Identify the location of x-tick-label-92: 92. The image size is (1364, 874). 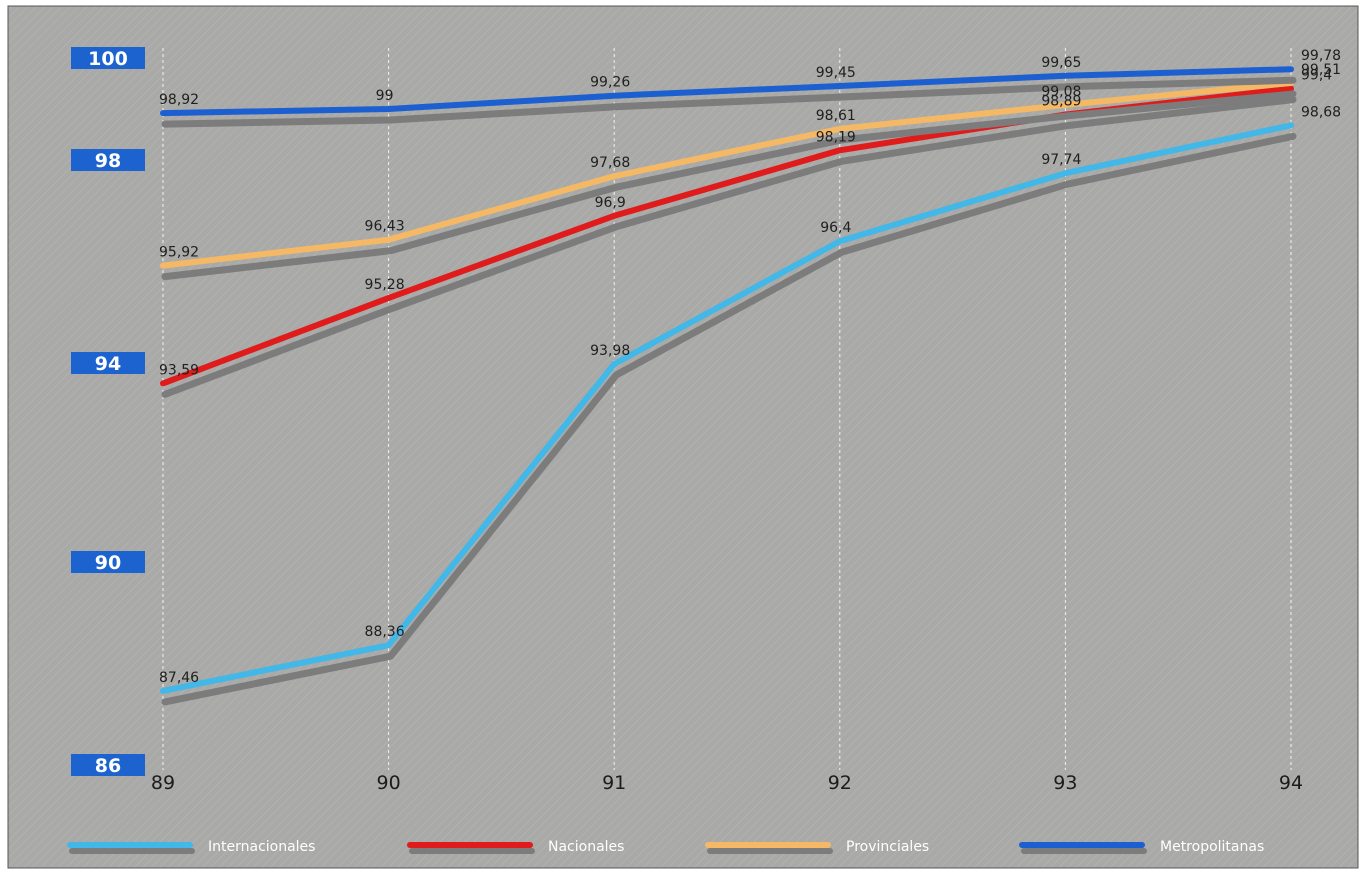
(840, 783).